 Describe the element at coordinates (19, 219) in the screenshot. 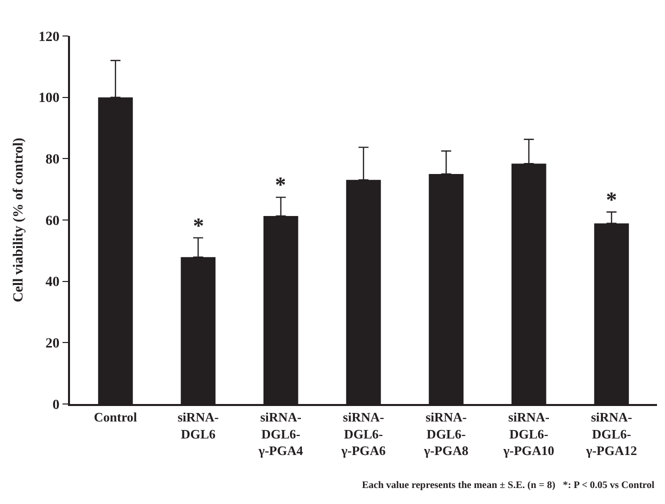

I see `y-axis-title: Cell viability (% of control)` at that location.